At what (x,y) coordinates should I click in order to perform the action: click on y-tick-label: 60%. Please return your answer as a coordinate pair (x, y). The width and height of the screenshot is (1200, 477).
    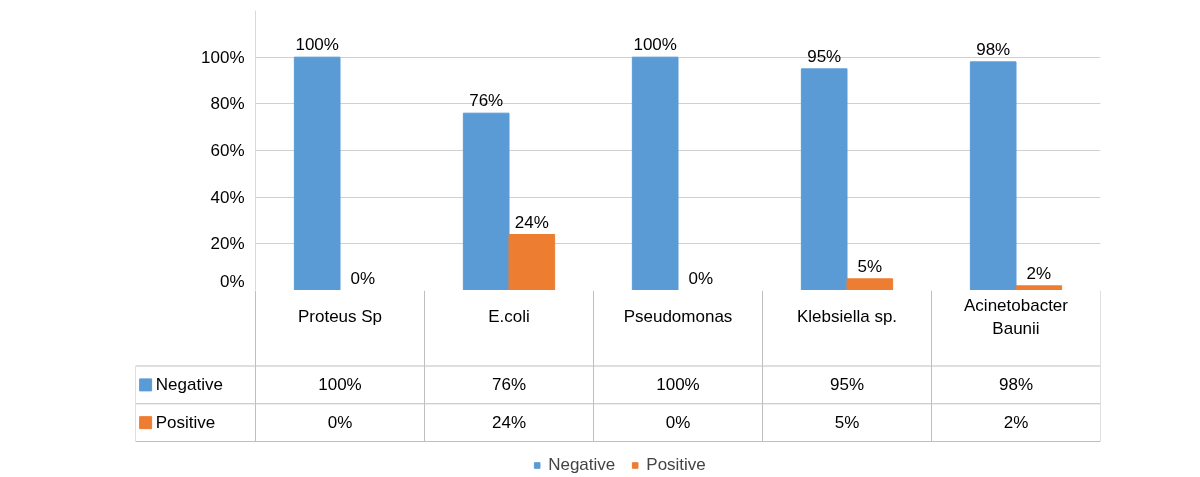
    Looking at the image, I should click on (227, 150).